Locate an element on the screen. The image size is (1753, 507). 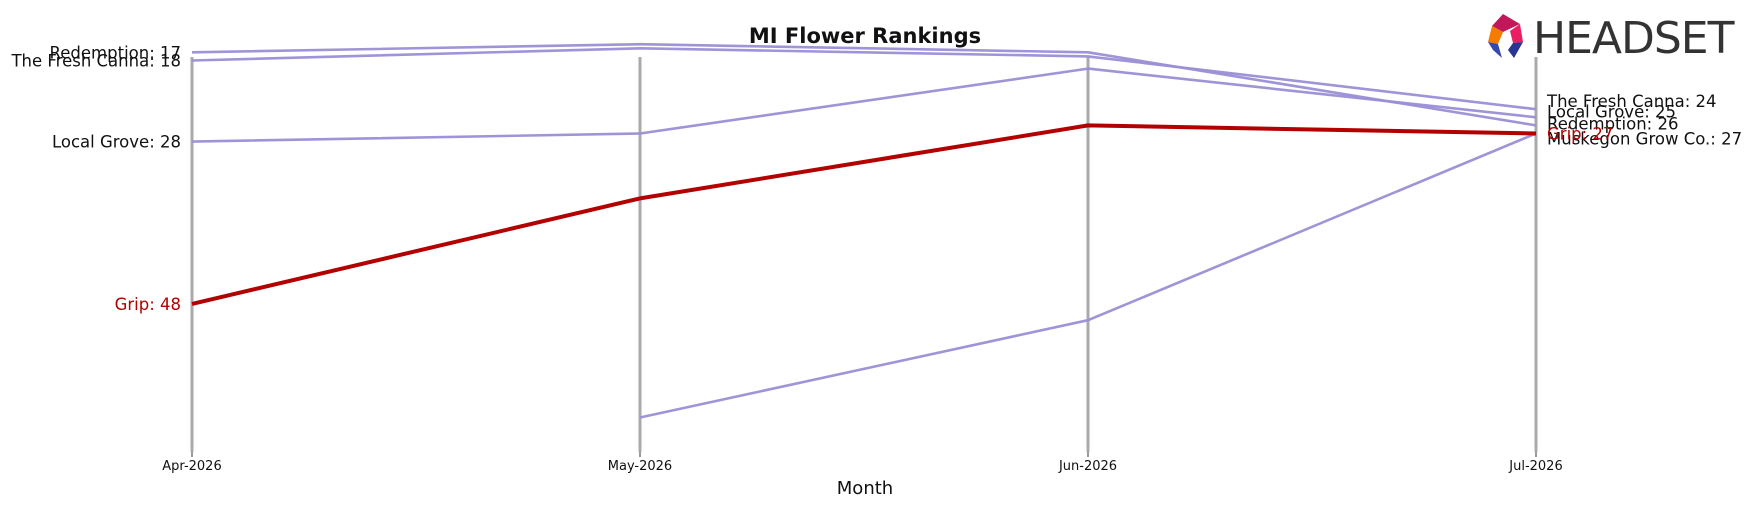
series-line-the-fresh-canna is located at coordinates (864, 78).